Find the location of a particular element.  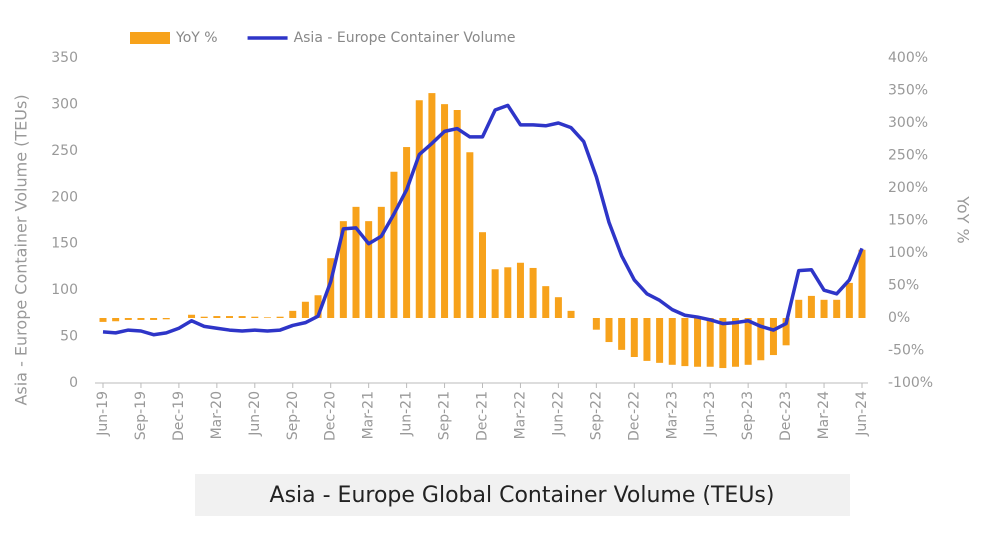

y-tick-label: 150 is located at coordinates (64, 244).